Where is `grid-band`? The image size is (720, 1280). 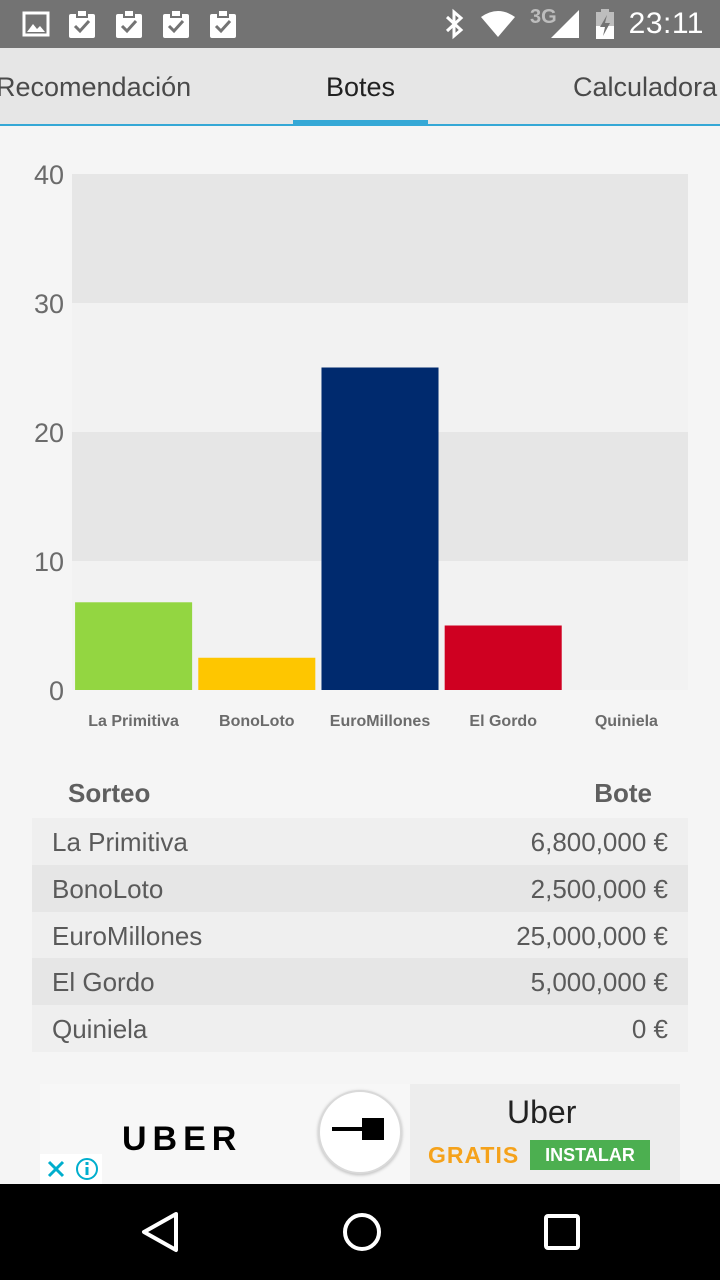
grid-band is located at coordinates (380, 238).